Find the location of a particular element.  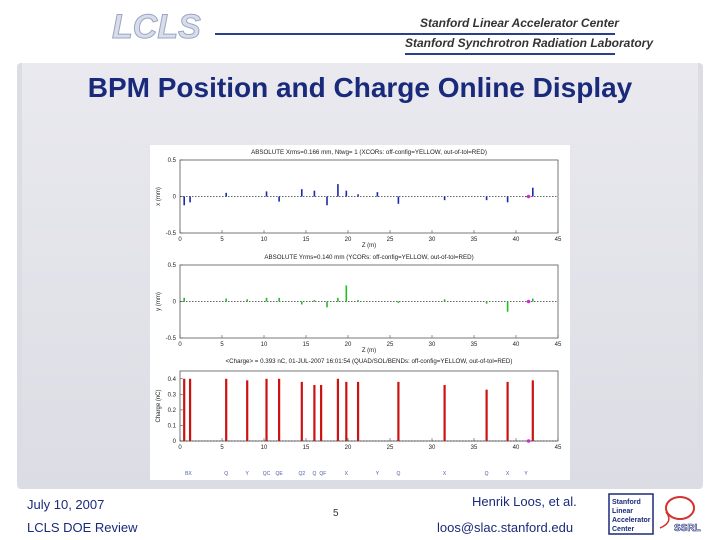

y-axis-label: Charge (nC) is located at coordinates (159, 405).